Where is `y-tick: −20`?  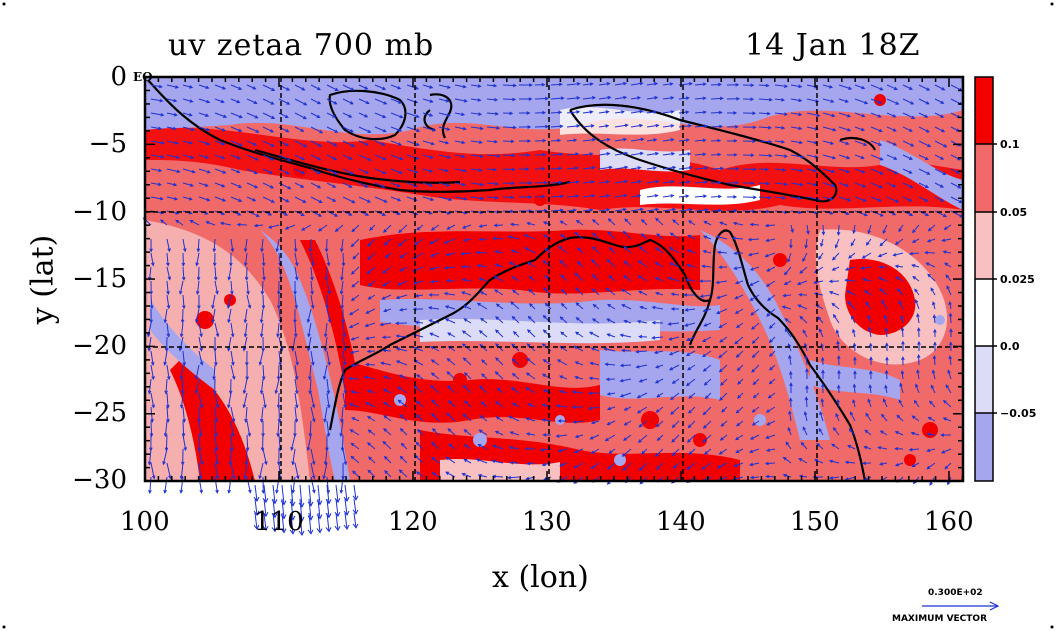
y-tick: −20 is located at coordinates (99, 346).